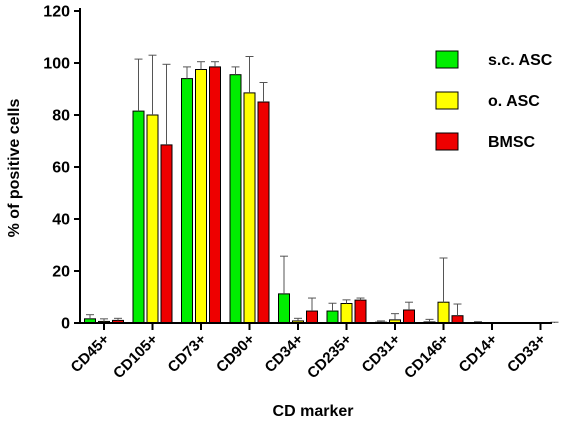 The height and width of the screenshot is (431, 561). I want to click on y-tick-label: 120, so click(56, 12).